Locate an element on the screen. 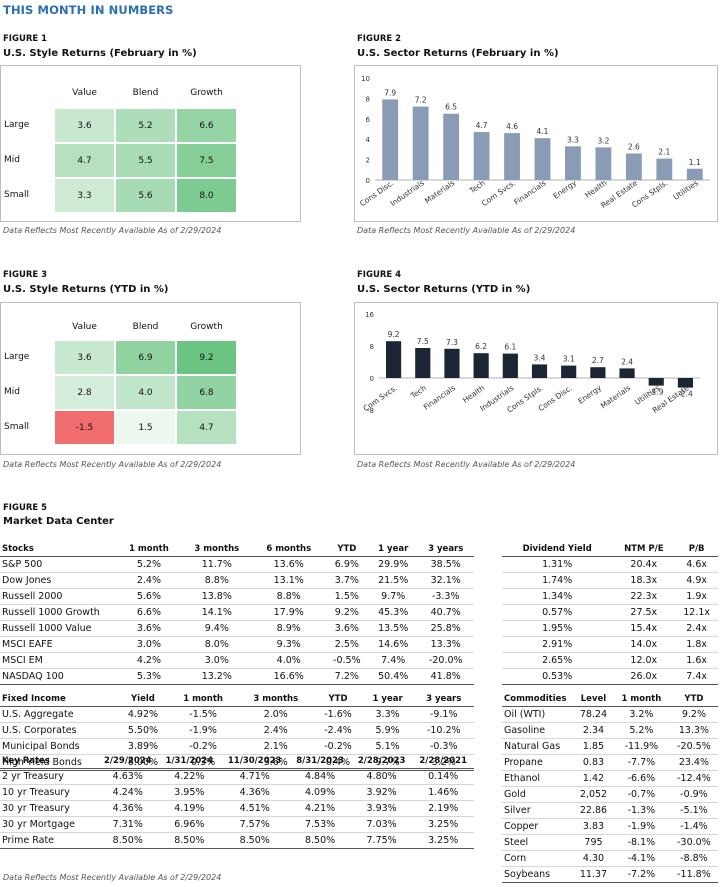 Image resolution: width=720 pixels, height=887 pixels. stocks-cell: 25.8% is located at coordinates (445, 628).